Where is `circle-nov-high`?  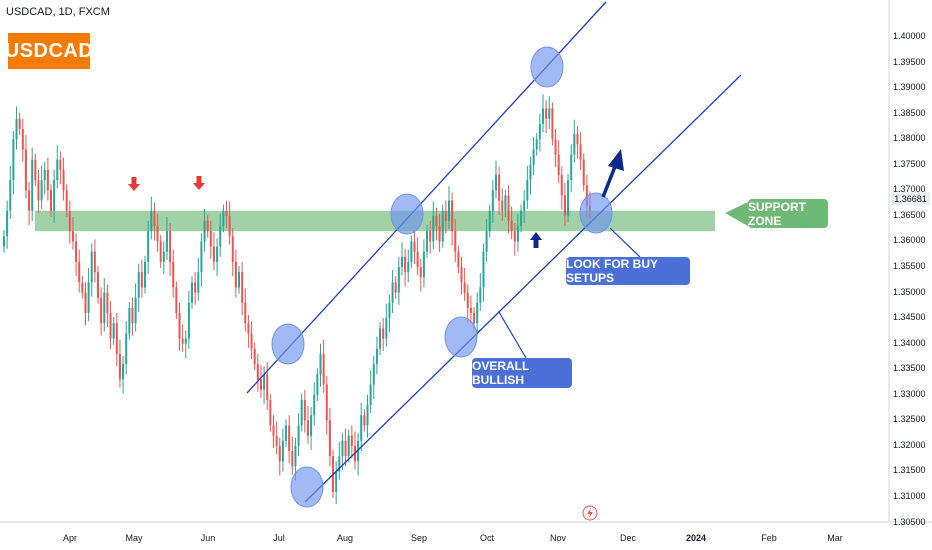 circle-nov-high is located at coordinates (547, 67).